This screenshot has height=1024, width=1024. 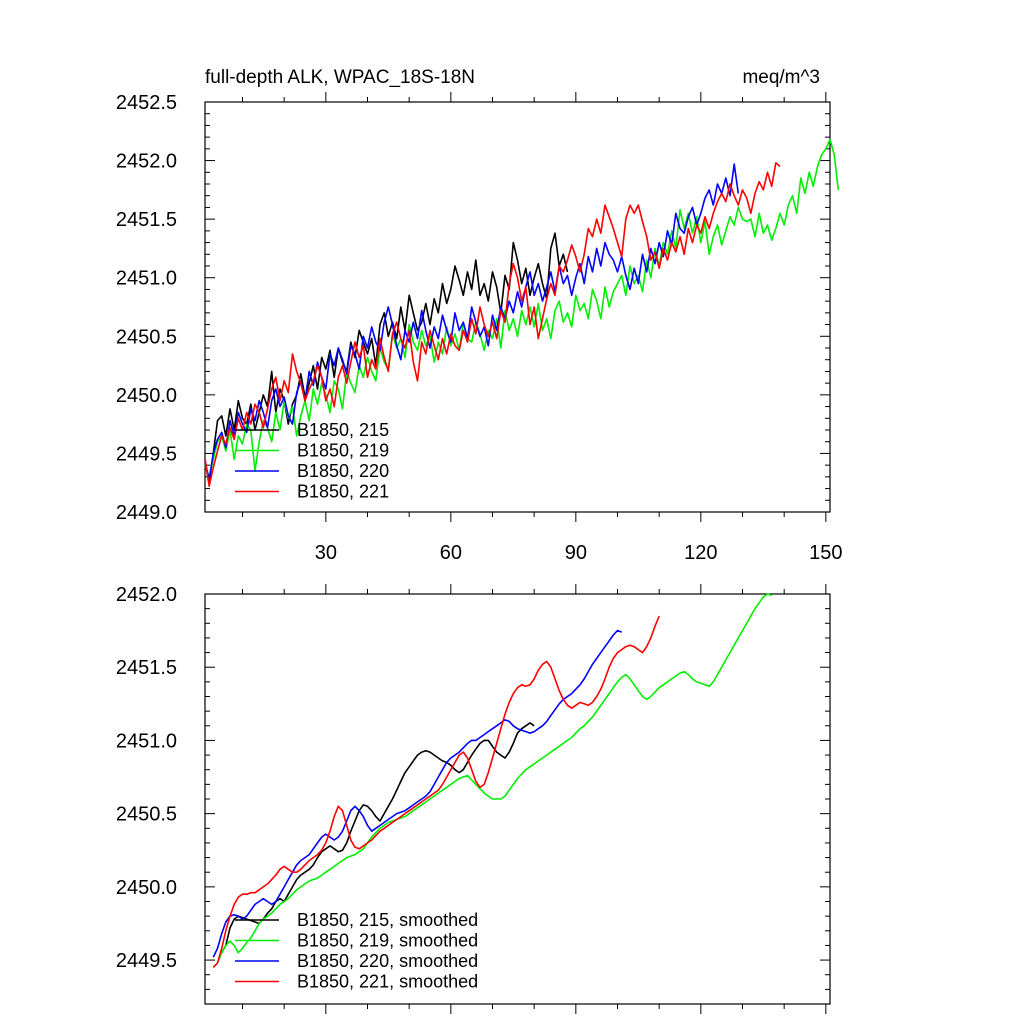 What do you see at coordinates (781, 77) in the screenshot?
I see `chart-units: meq/m^3` at bounding box center [781, 77].